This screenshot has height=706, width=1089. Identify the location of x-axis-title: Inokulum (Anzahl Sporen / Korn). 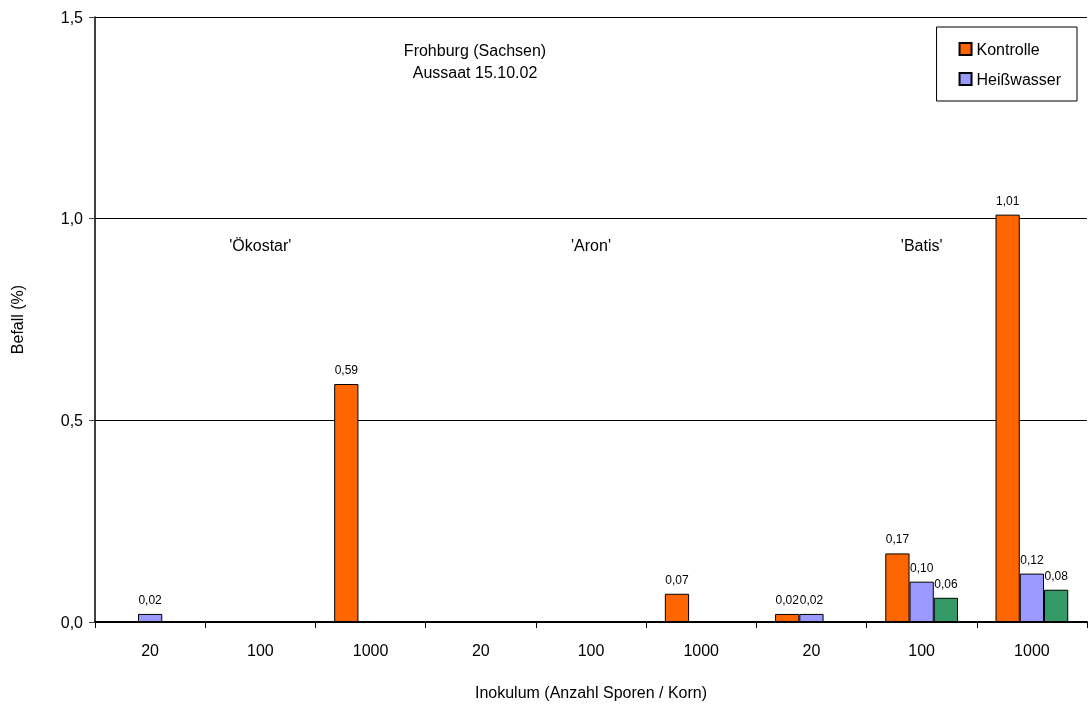
(591, 692).